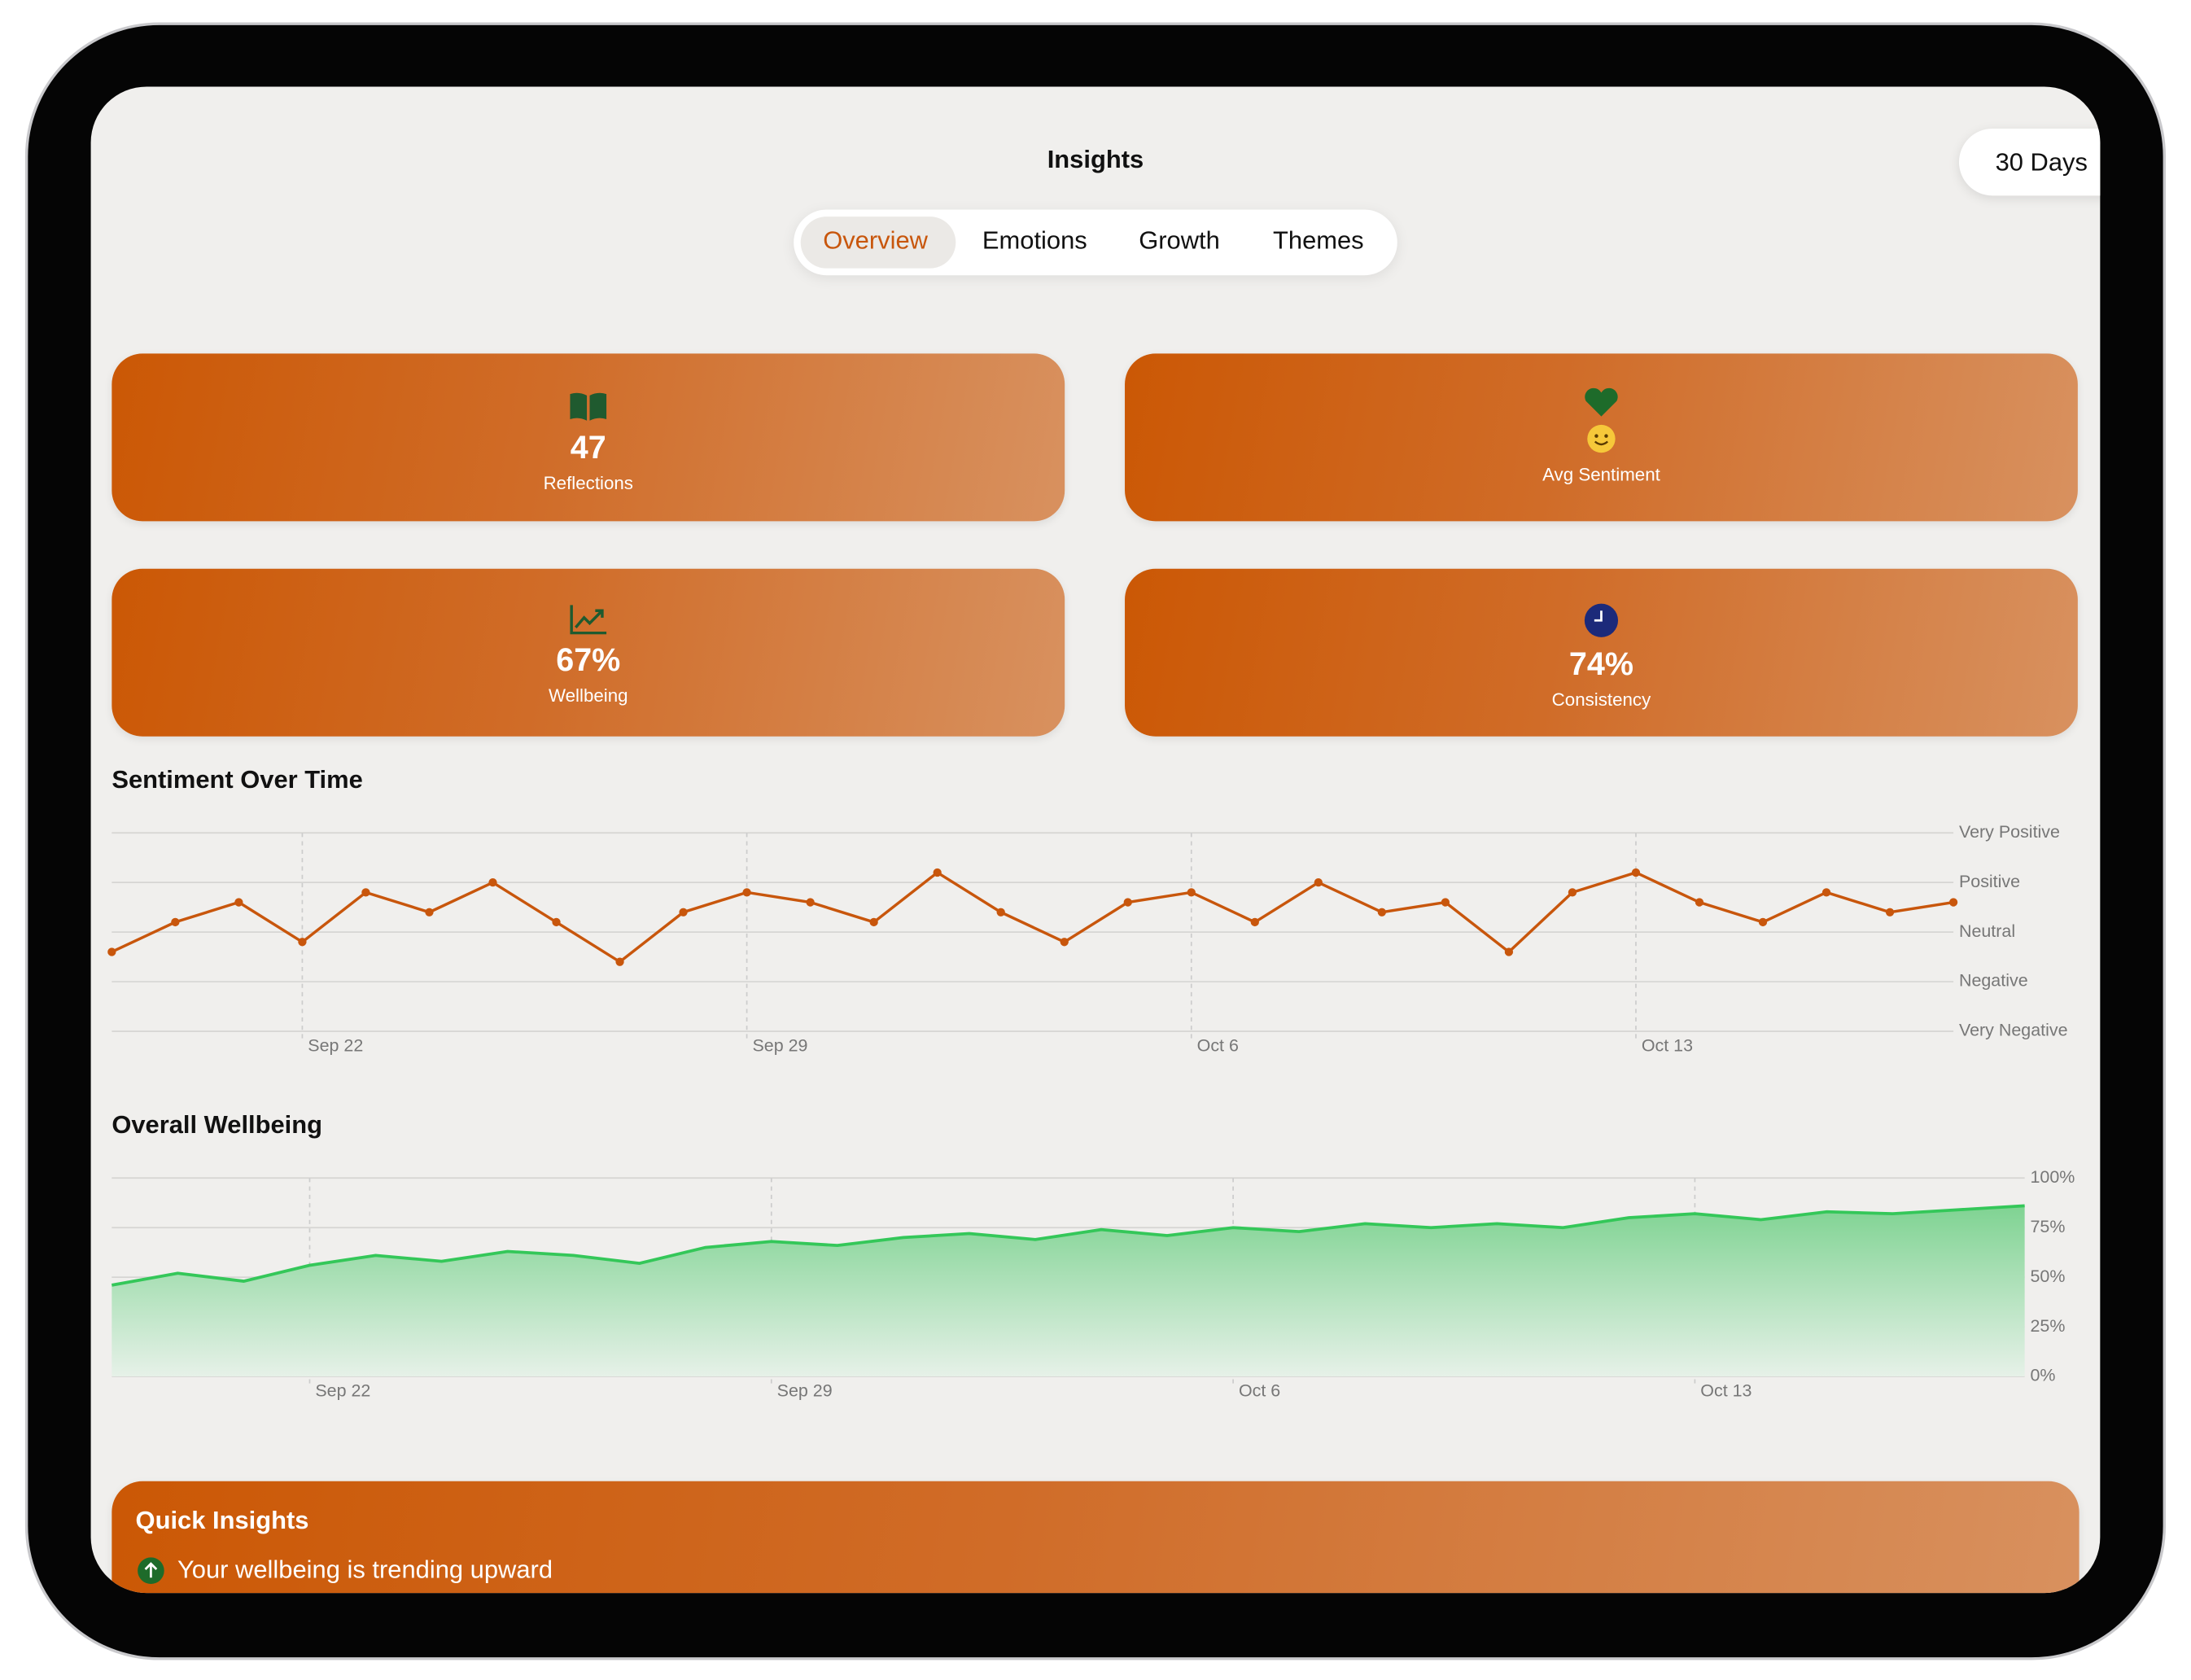 The width and height of the screenshot is (2191, 1680). Describe the element at coordinates (1601, 474) in the screenshot. I see `stat-label: Avg Sentiment` at that location.